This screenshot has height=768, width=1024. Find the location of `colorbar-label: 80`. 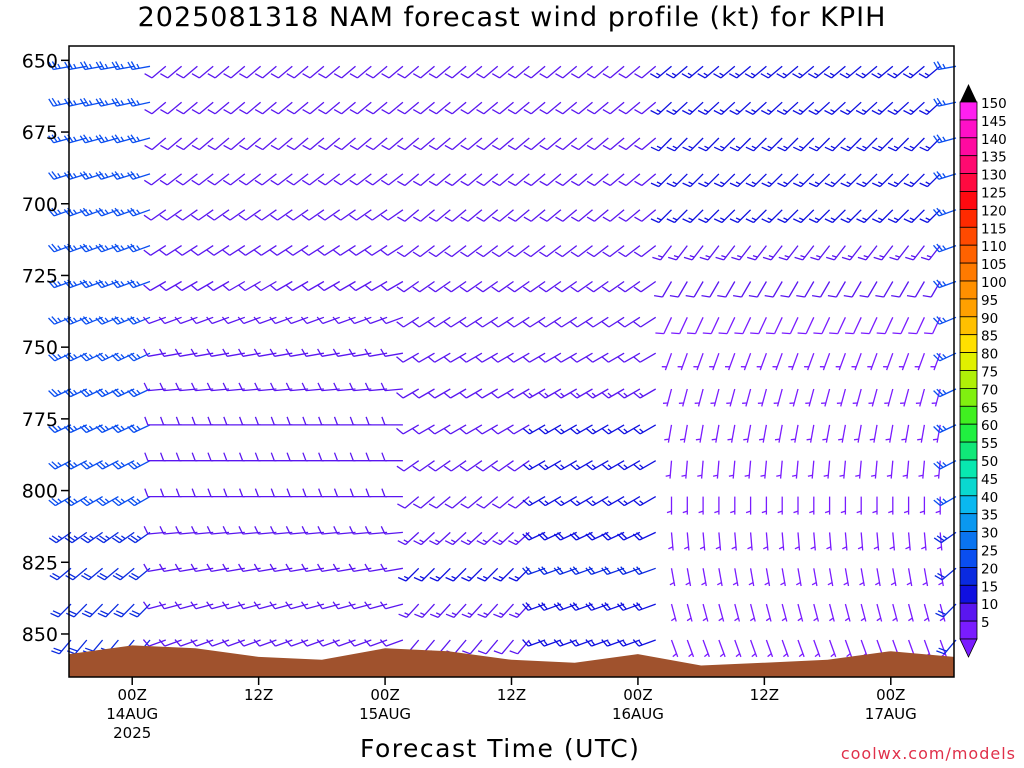

colorbar-label: 80 is located at coordinates (989, 355).